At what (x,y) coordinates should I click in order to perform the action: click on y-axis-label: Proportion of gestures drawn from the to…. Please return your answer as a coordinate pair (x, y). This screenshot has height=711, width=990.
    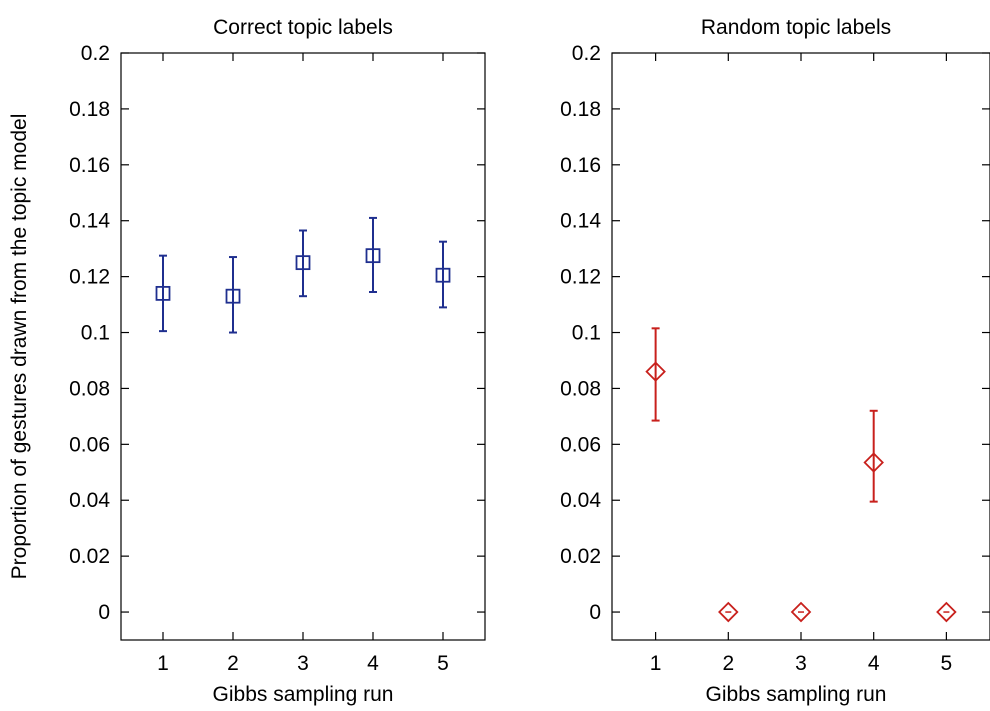
    Looking at the image, I should click on (19, 347).